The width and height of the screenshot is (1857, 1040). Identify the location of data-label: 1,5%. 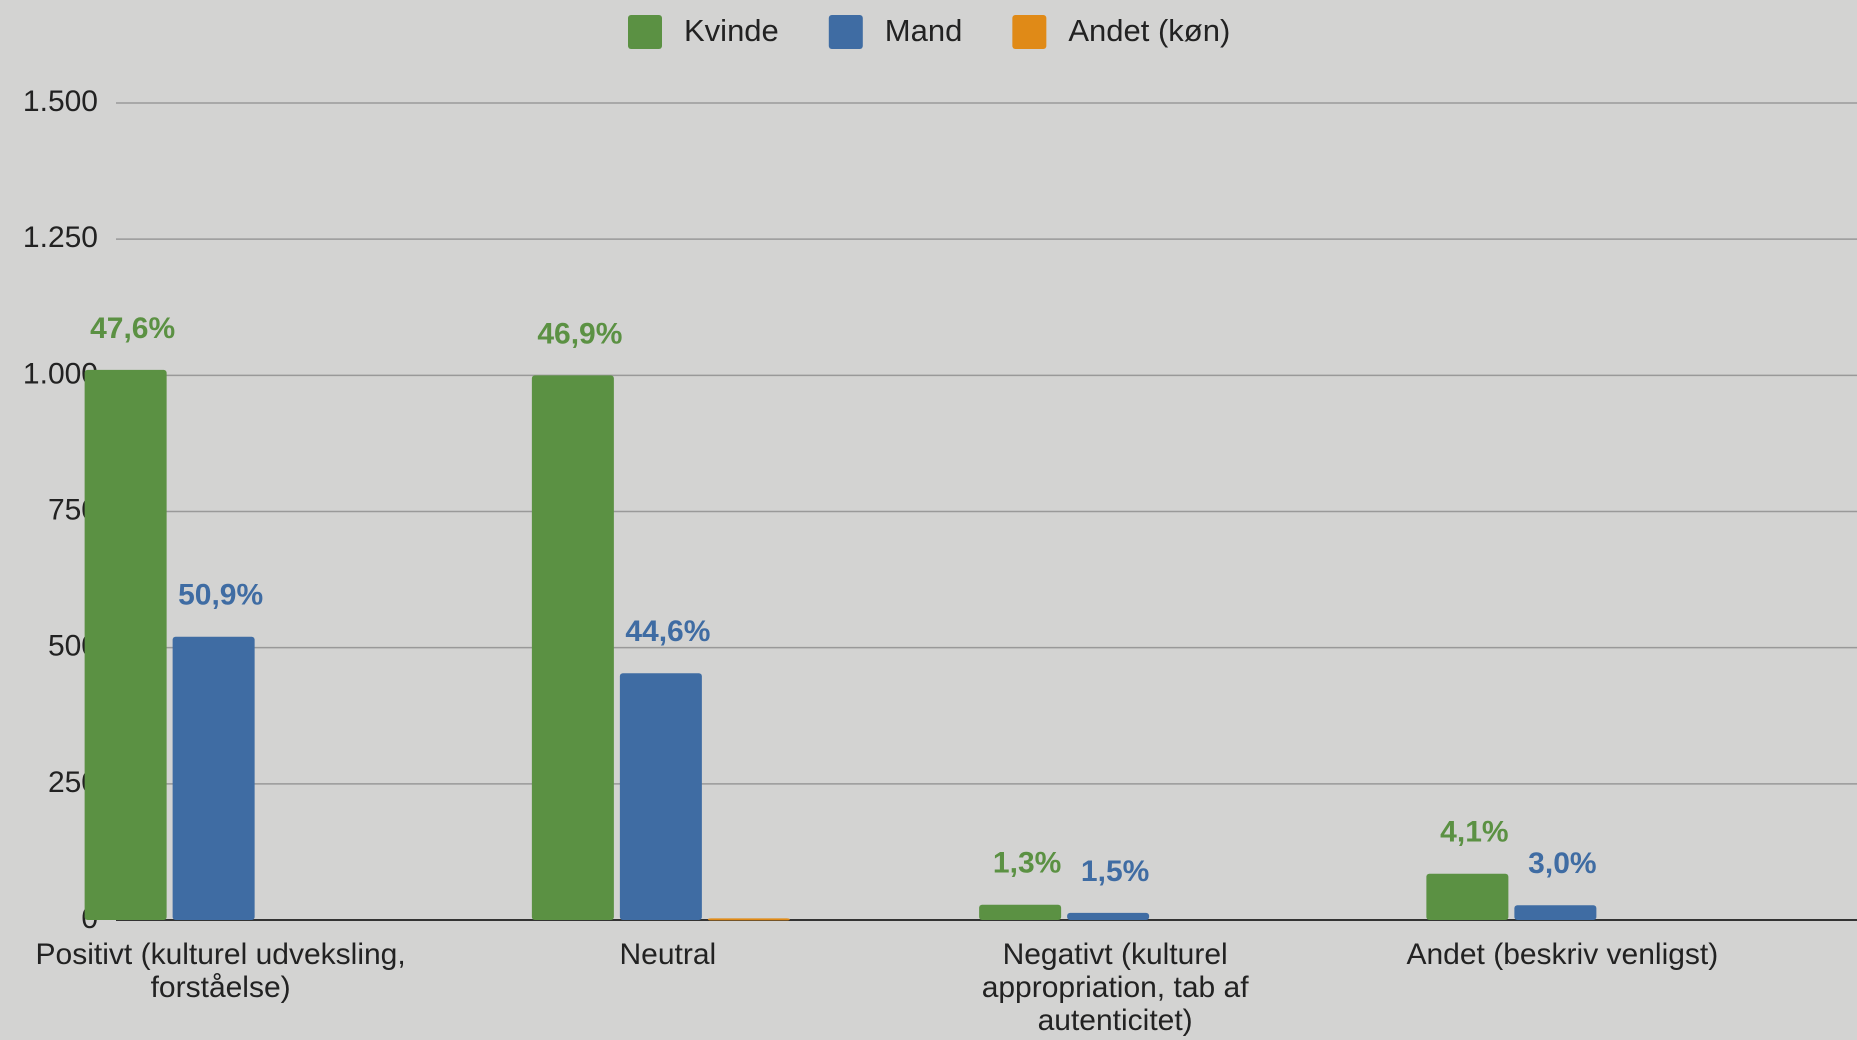
(1115, 871).